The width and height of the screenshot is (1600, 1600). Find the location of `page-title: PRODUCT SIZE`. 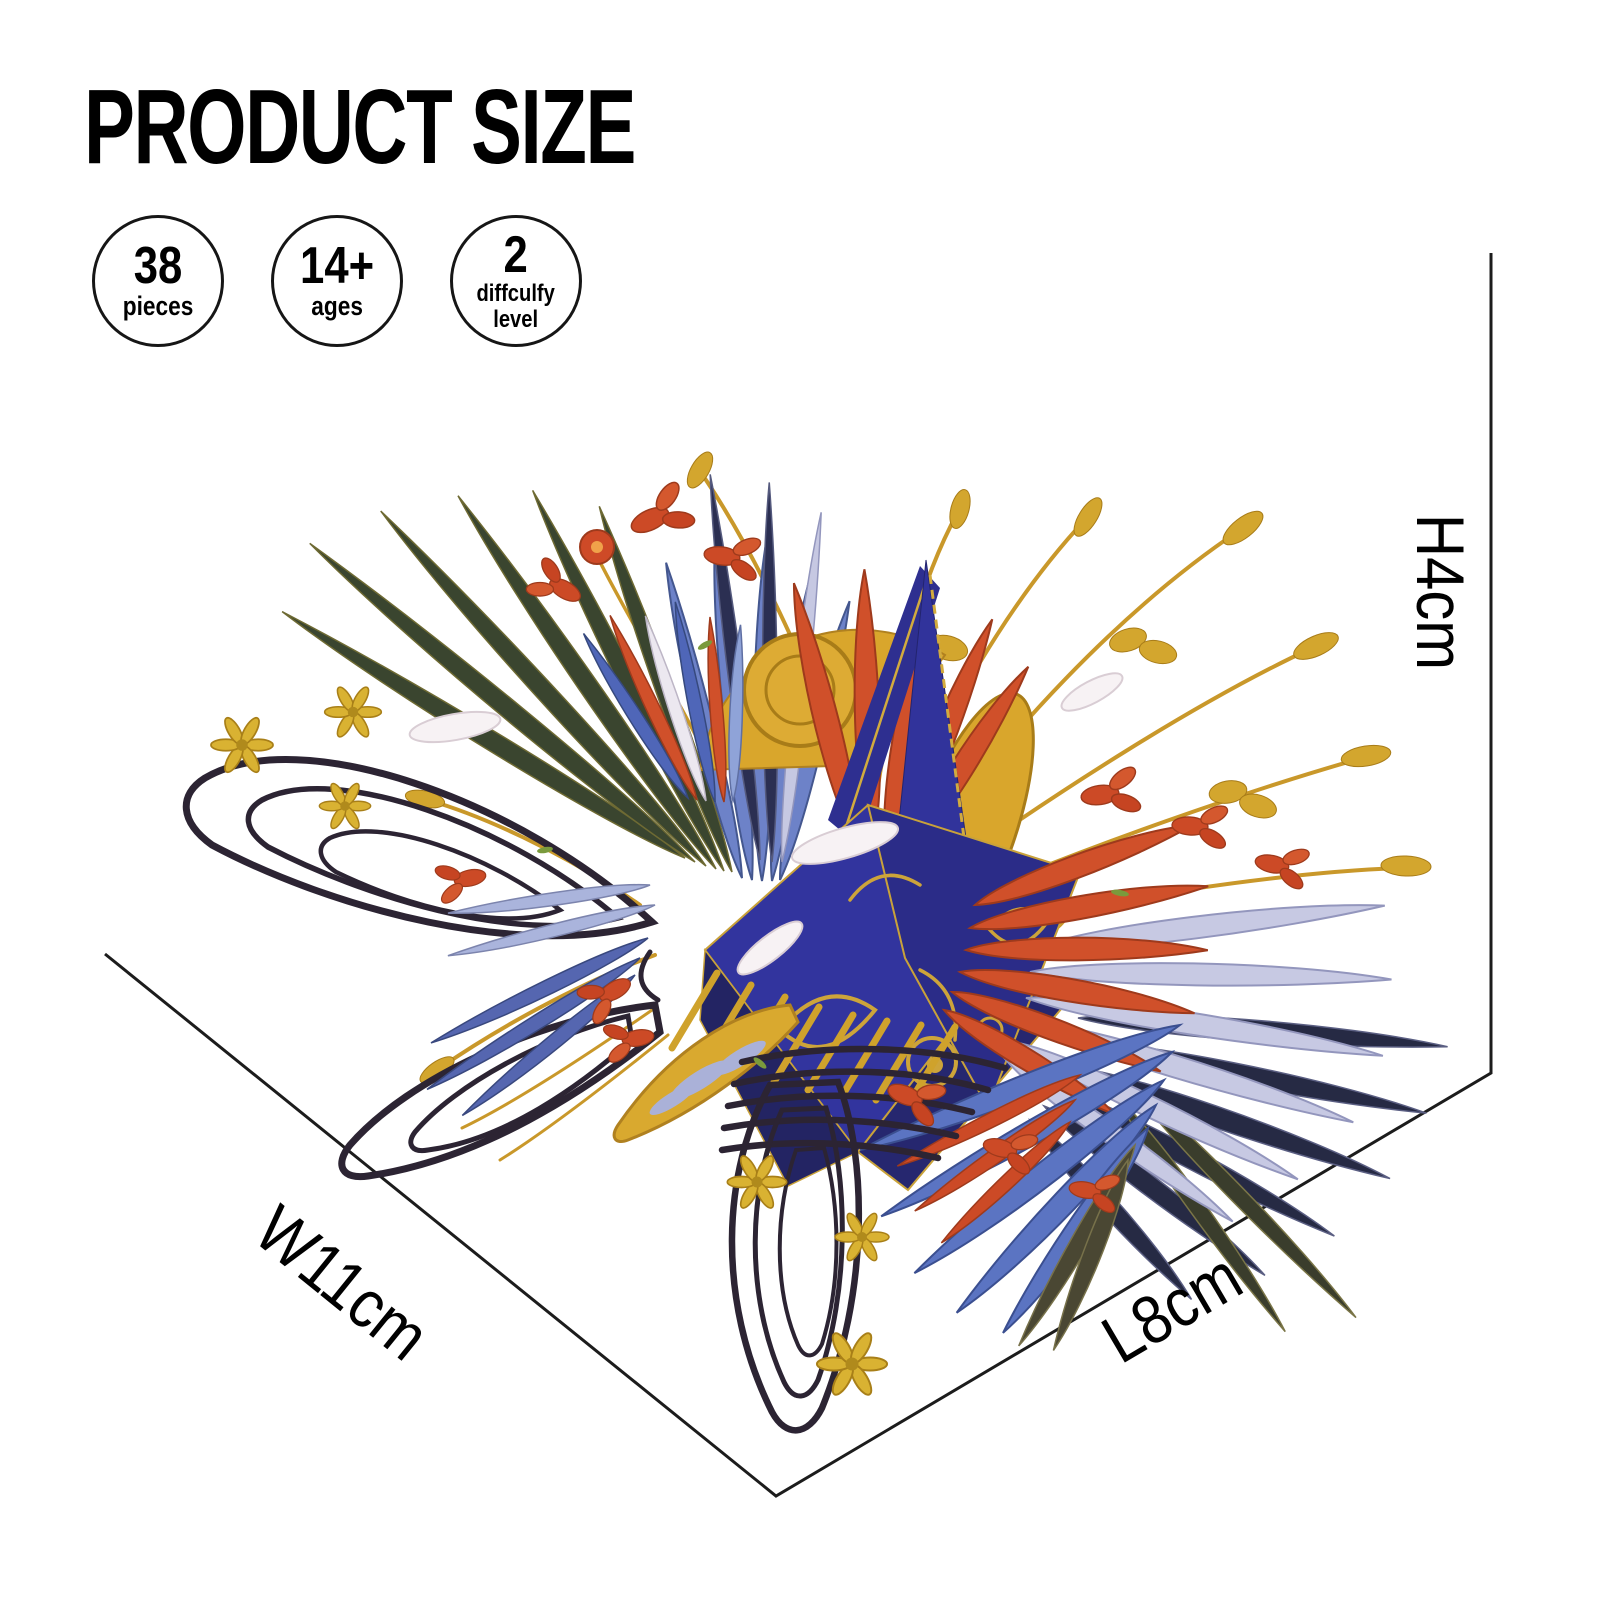

page-title: PRODUCT SIZE is located at coordinates (360, 127).